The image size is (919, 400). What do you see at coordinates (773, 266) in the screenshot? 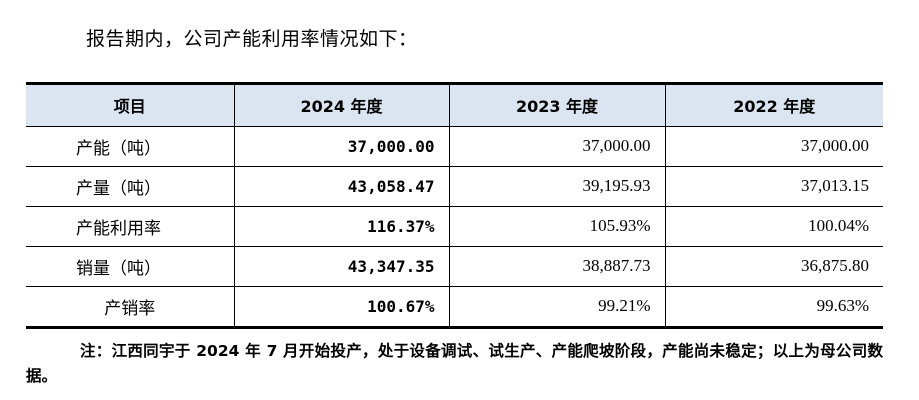
I see `cell-2022: 36,875.80` at bounding box center [773, 266].